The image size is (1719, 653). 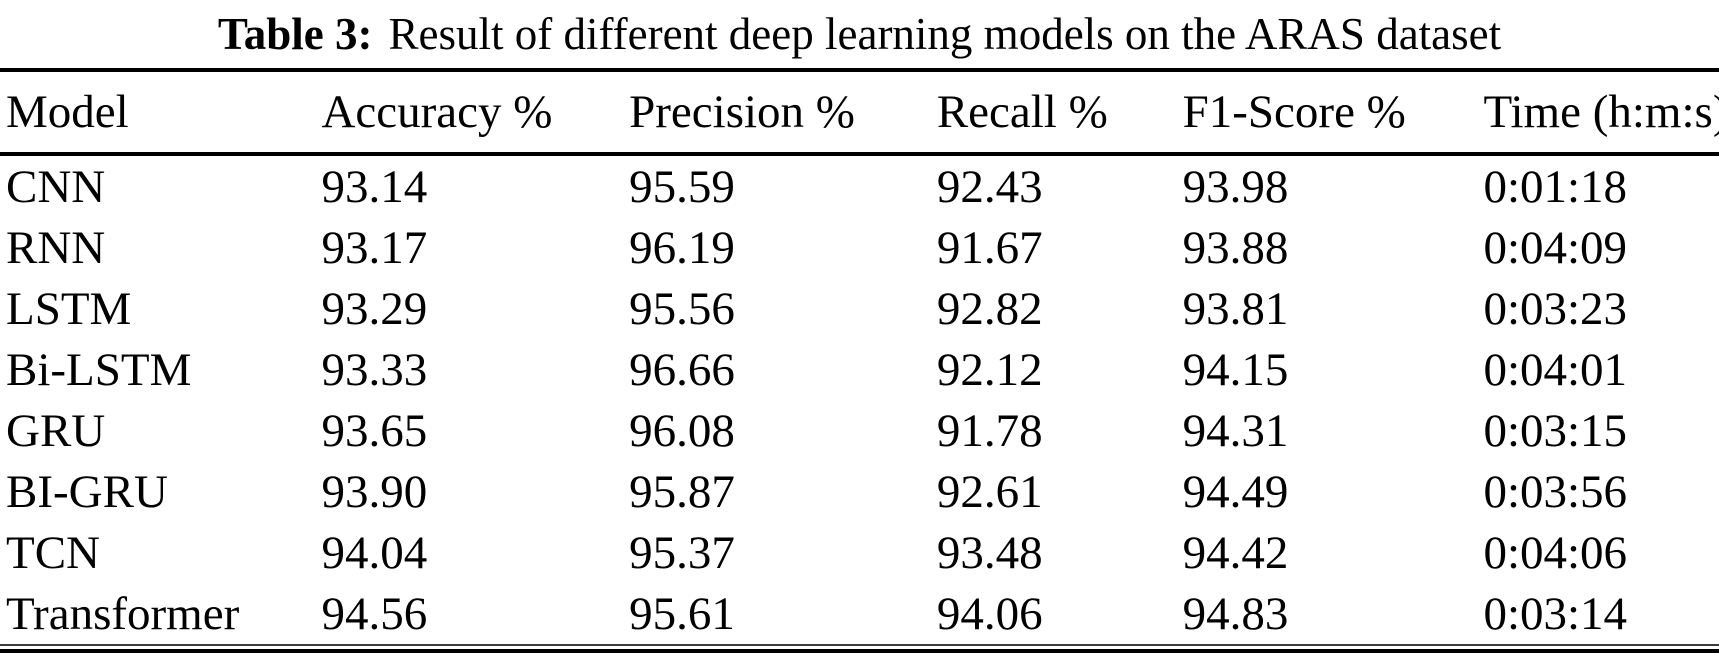 What do you see at coordinates (161, 113) in the screenshot?
I see `column-header-model: Model` at bounding box center [161, 113].